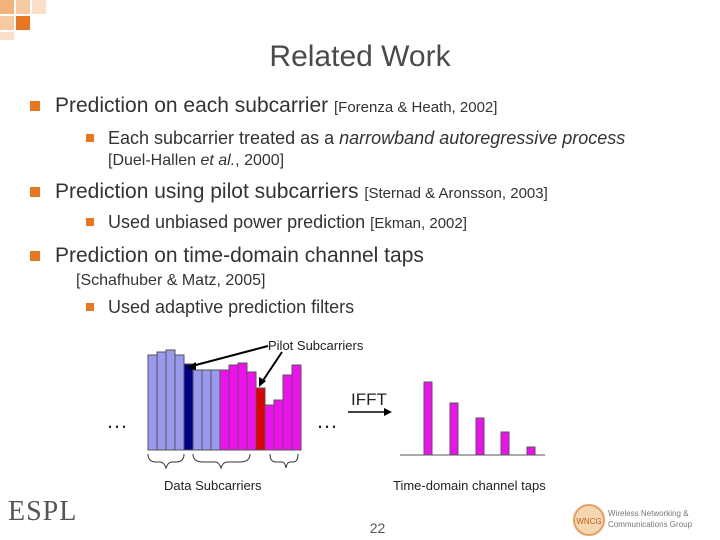  I want to click on pilot-arrows, so click(289, 380).